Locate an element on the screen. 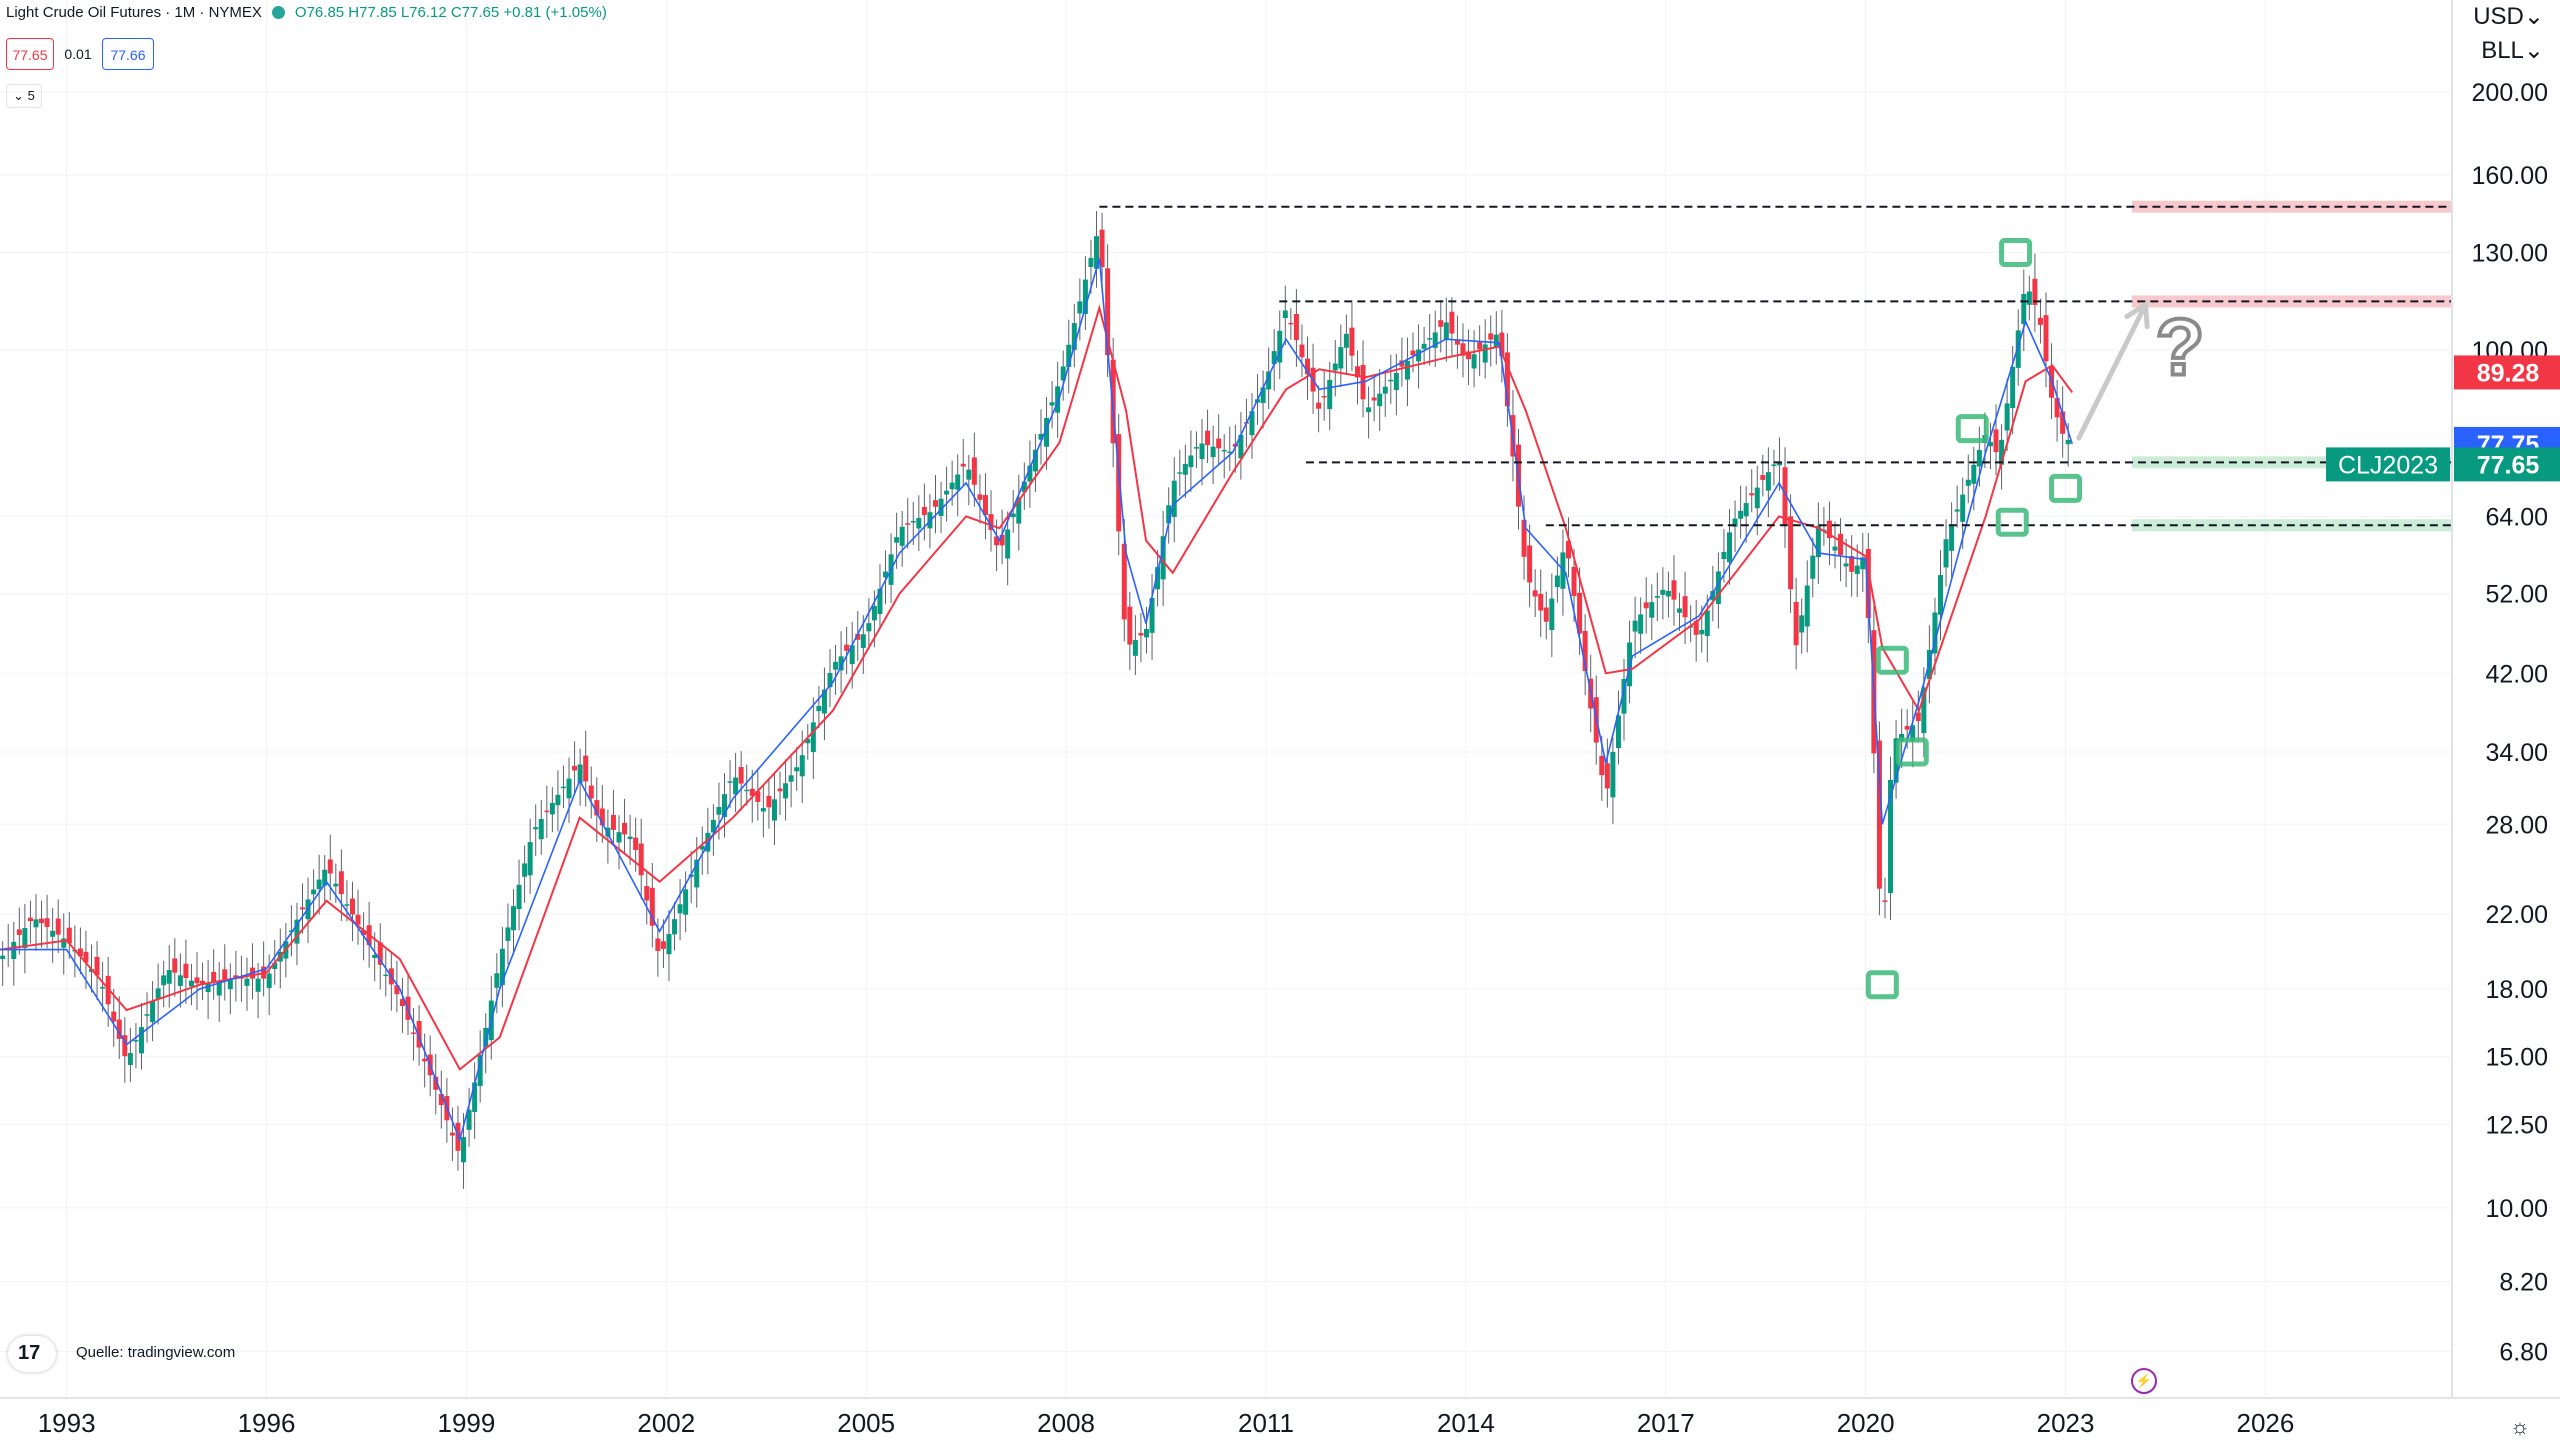 This screenshot has height=1449, width=2560. ma_slow-price-label-bg is located at coordinates (2507, 372).